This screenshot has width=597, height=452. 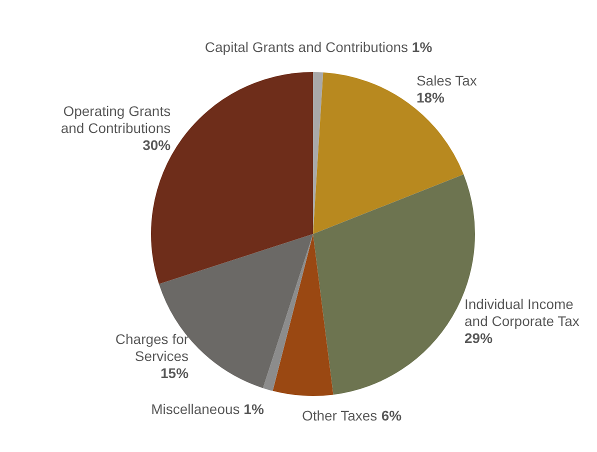 I want to click on data-label: 18%, so click(x=431, y=97).